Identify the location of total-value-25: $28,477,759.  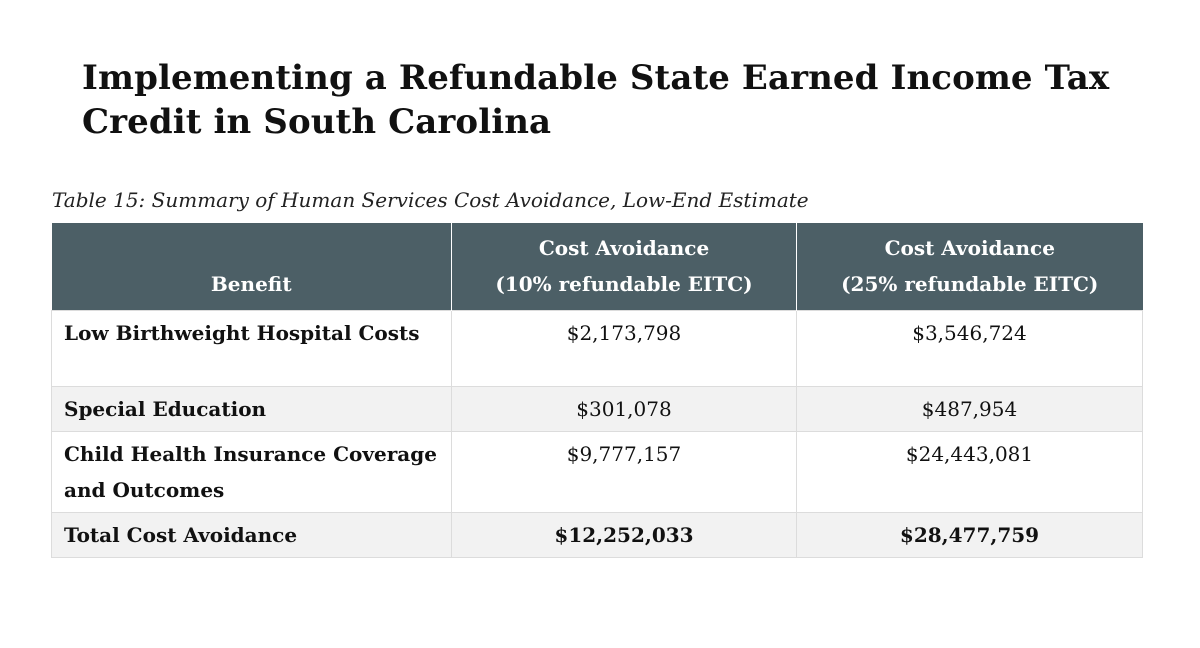
(969, 534).